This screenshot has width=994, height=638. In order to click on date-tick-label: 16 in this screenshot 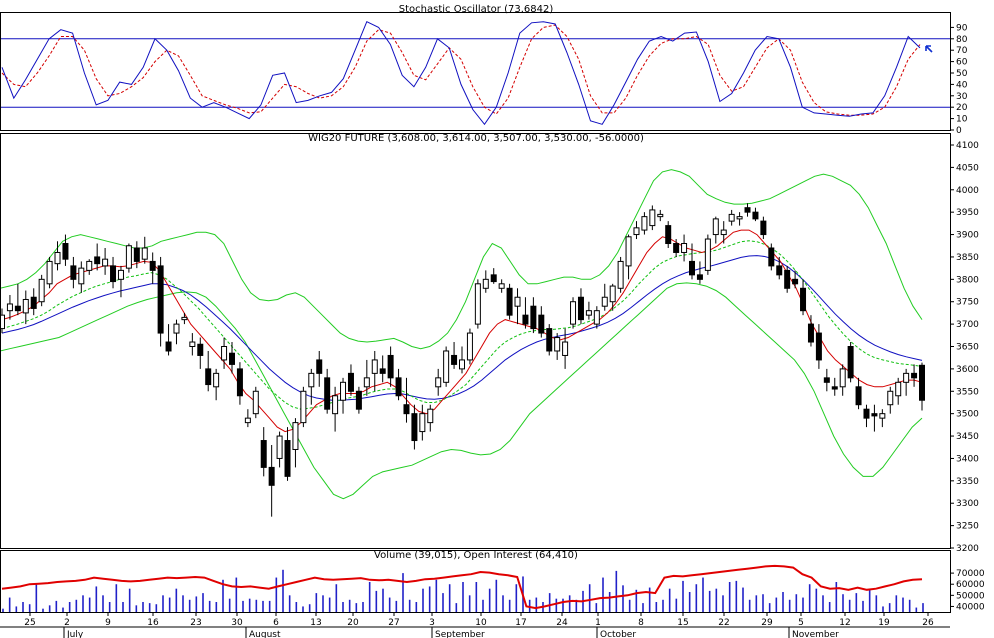, I will do `click(153, 623)`.